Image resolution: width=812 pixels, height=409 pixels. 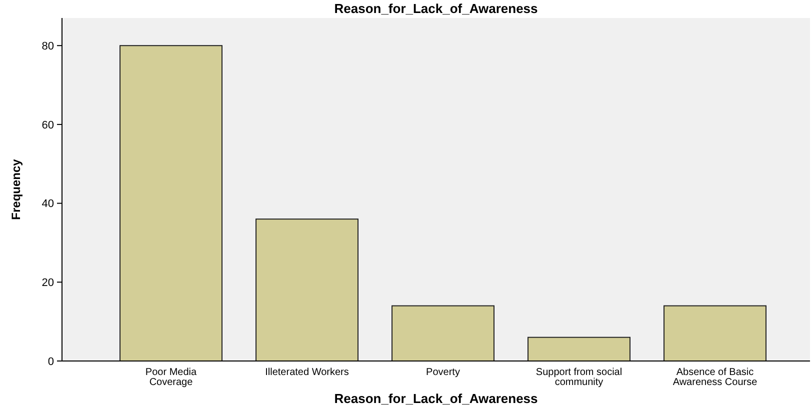 I want to click on chart-title: Reason_for_Lack_of_Awareness, so click(x=436, y=8).